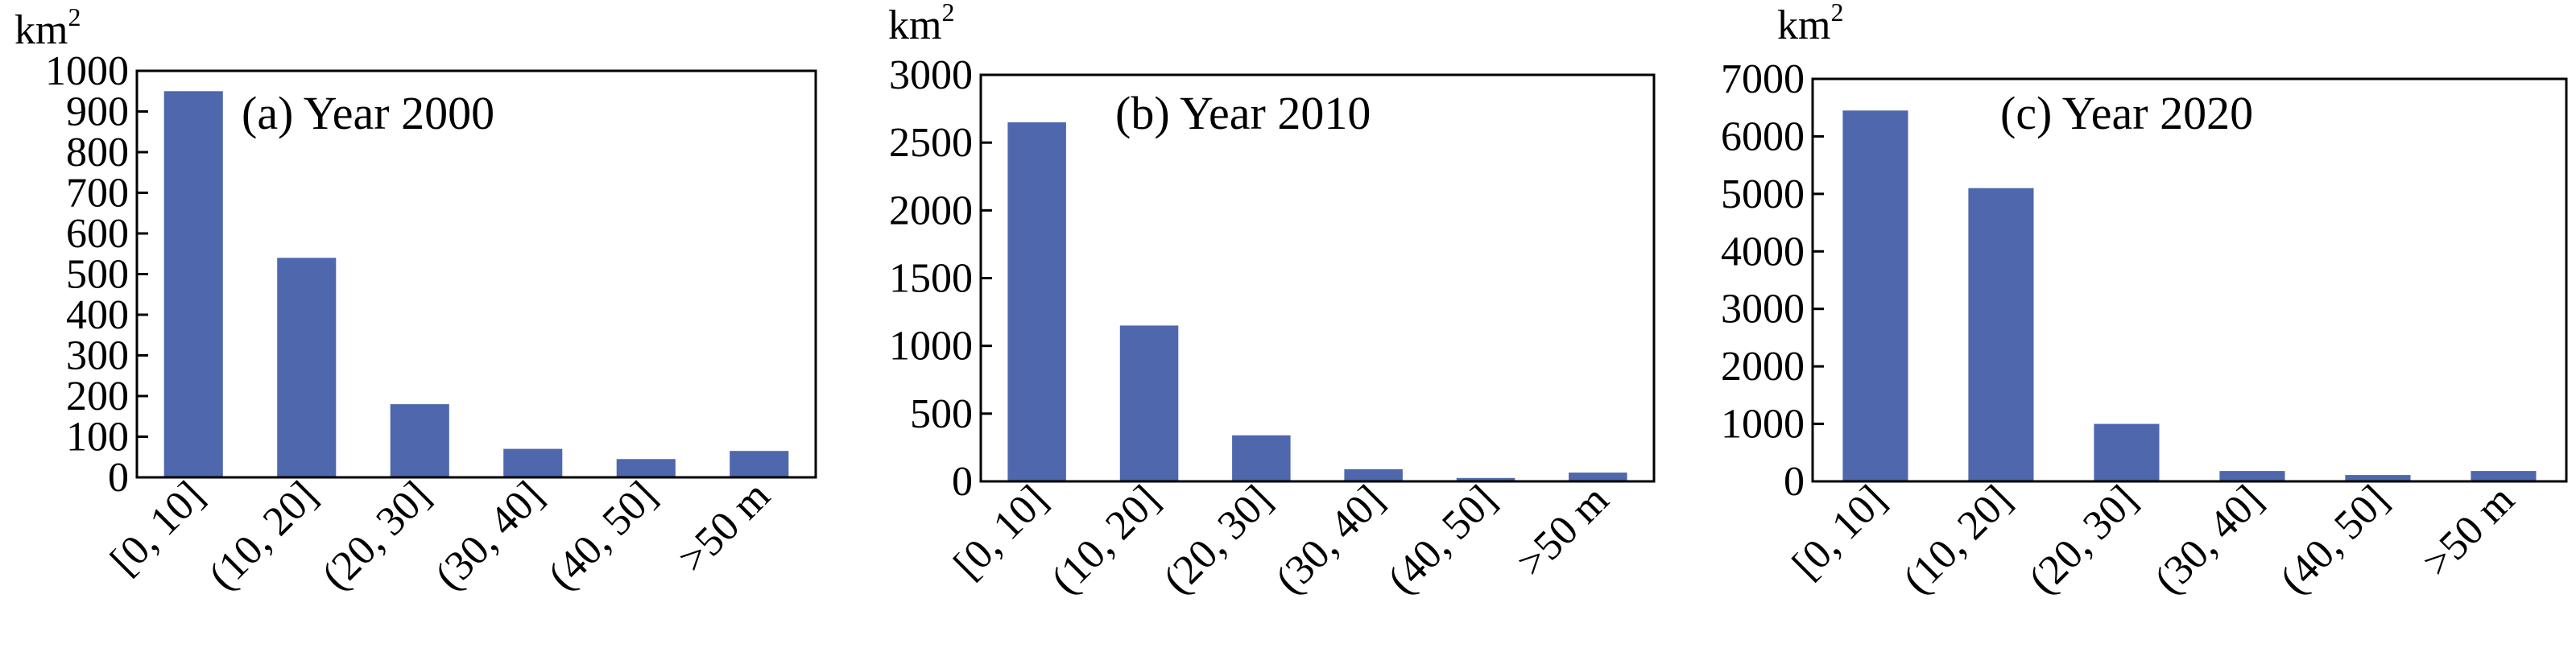  I want to click on y-tick-label-c-0: 0, so click(1795, 482).